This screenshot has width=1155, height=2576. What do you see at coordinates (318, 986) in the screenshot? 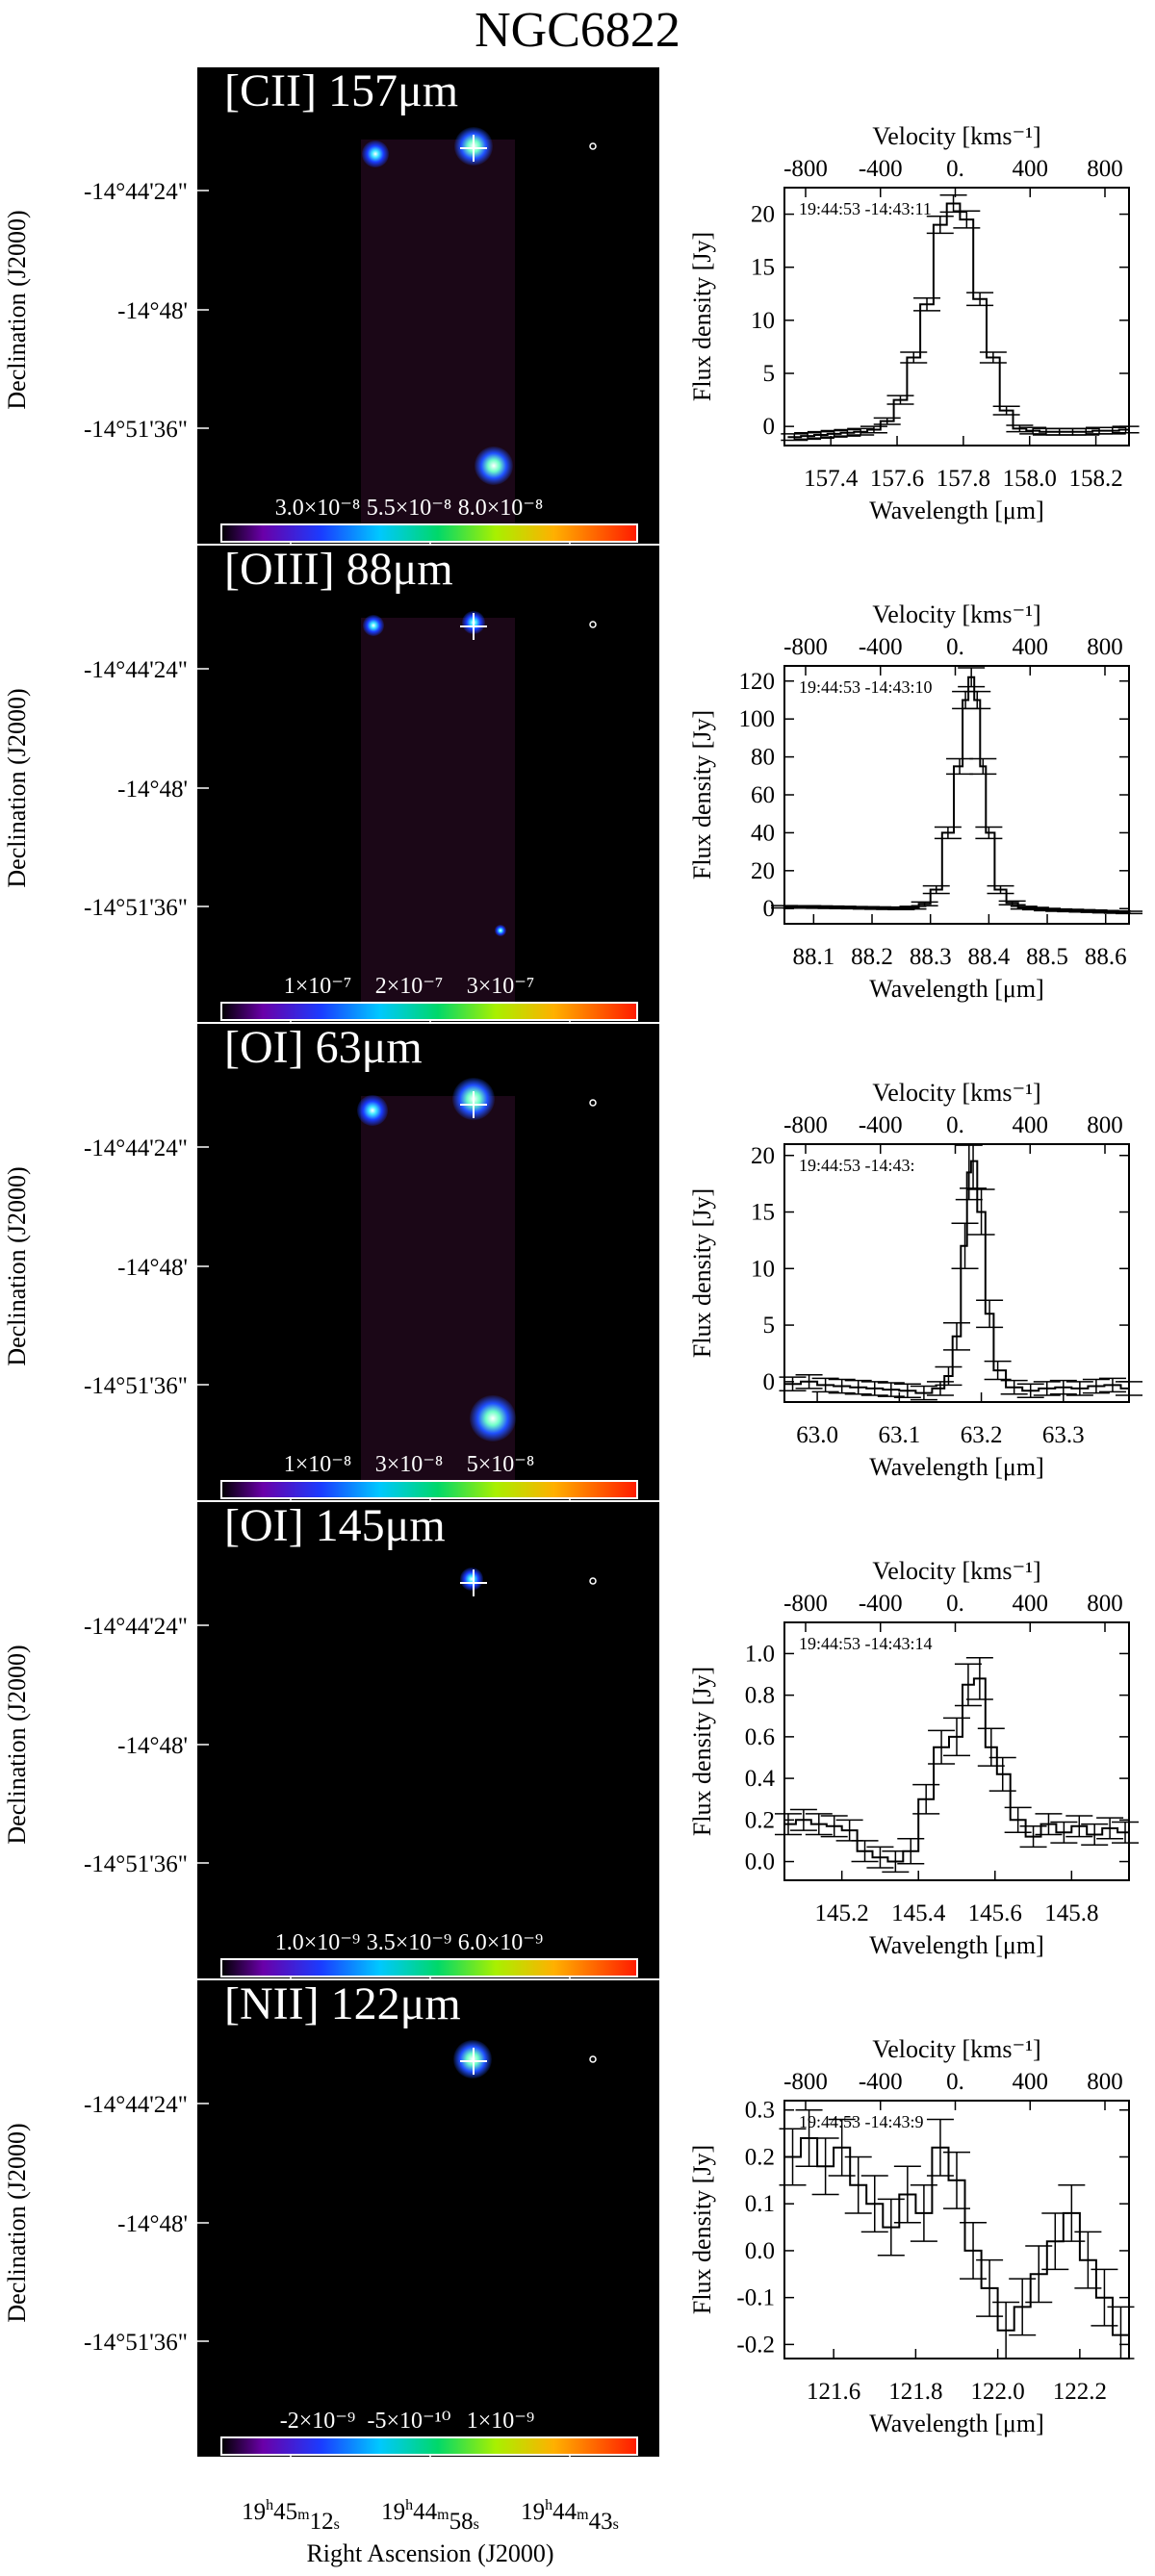
I see `colorbar-tick-label: 1×10⁻⁷` at bounding box center [318, 986].